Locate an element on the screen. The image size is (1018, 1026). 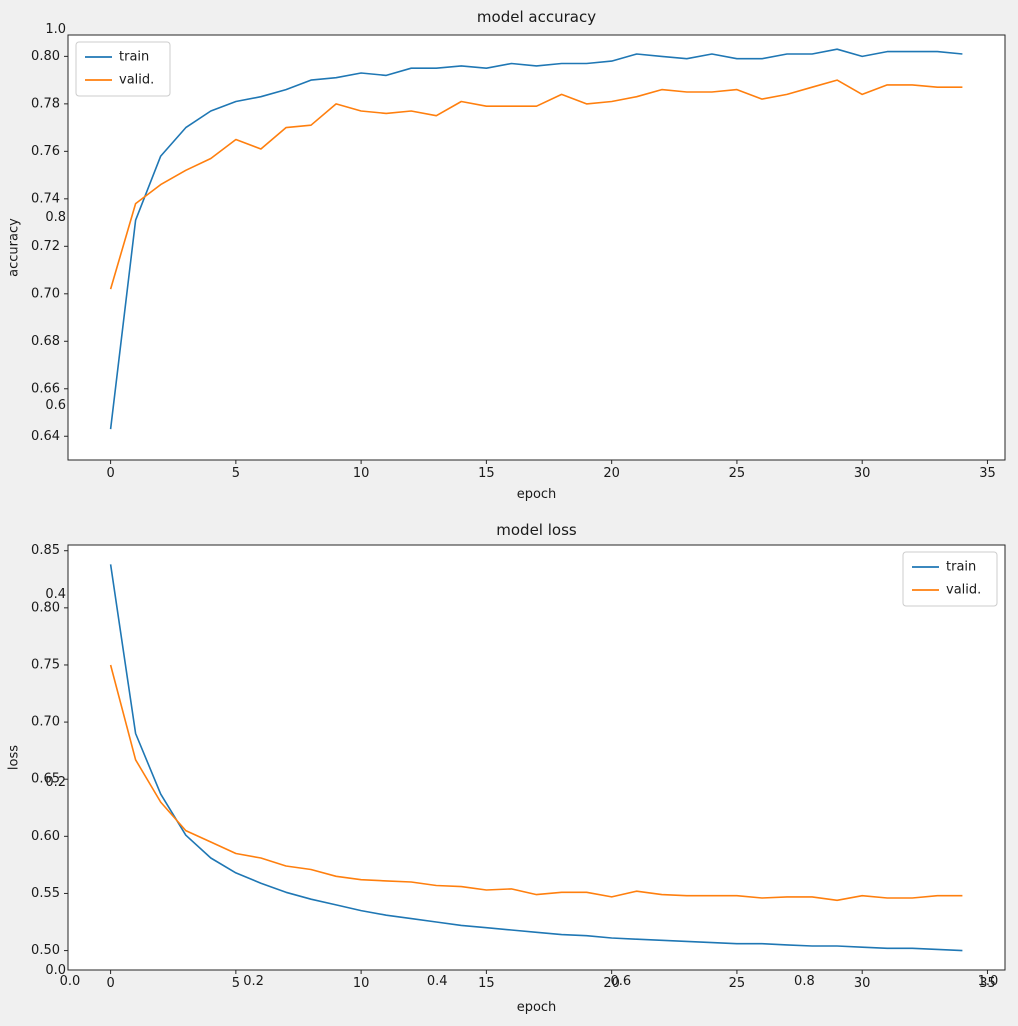
accuracy-chart-title: model accuracy is located at coordinates (536, 17).